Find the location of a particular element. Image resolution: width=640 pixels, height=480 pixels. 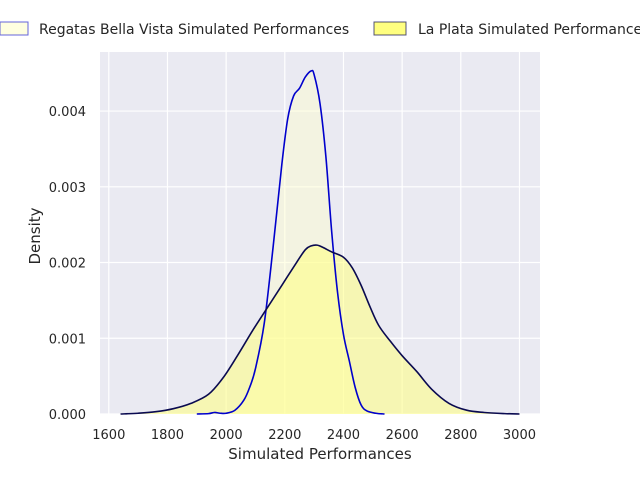

legend-item-la-plata: La Plata Simulated Performances is located at coordinates (506, 29).